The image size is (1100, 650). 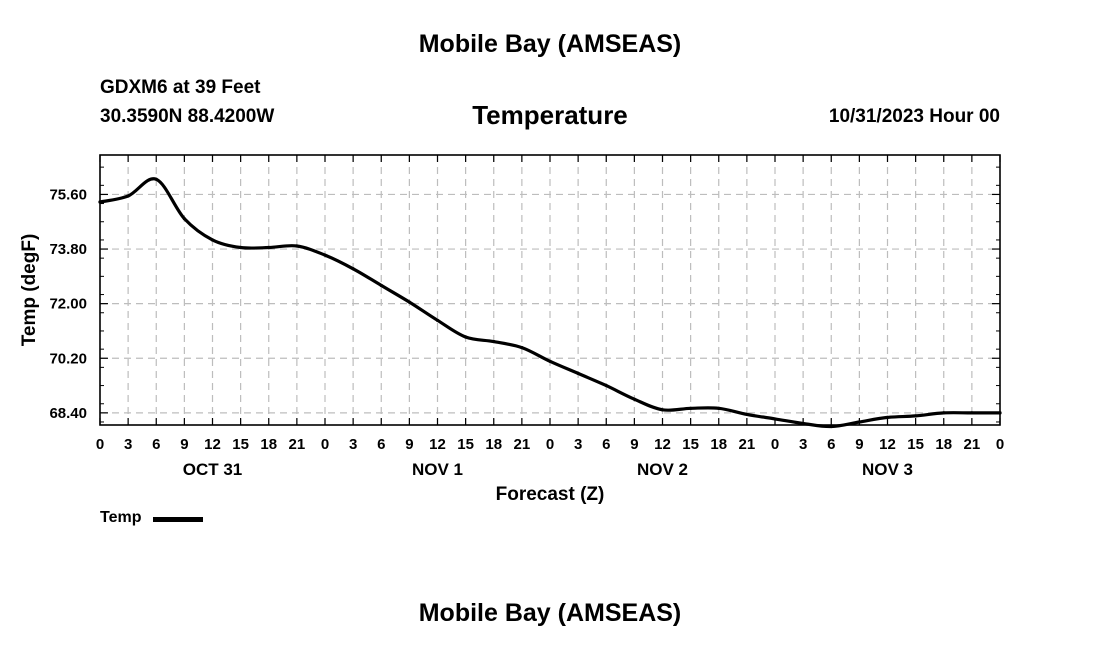 I want to click on y-tick-label: 73.80, so click(x=68, y=249).